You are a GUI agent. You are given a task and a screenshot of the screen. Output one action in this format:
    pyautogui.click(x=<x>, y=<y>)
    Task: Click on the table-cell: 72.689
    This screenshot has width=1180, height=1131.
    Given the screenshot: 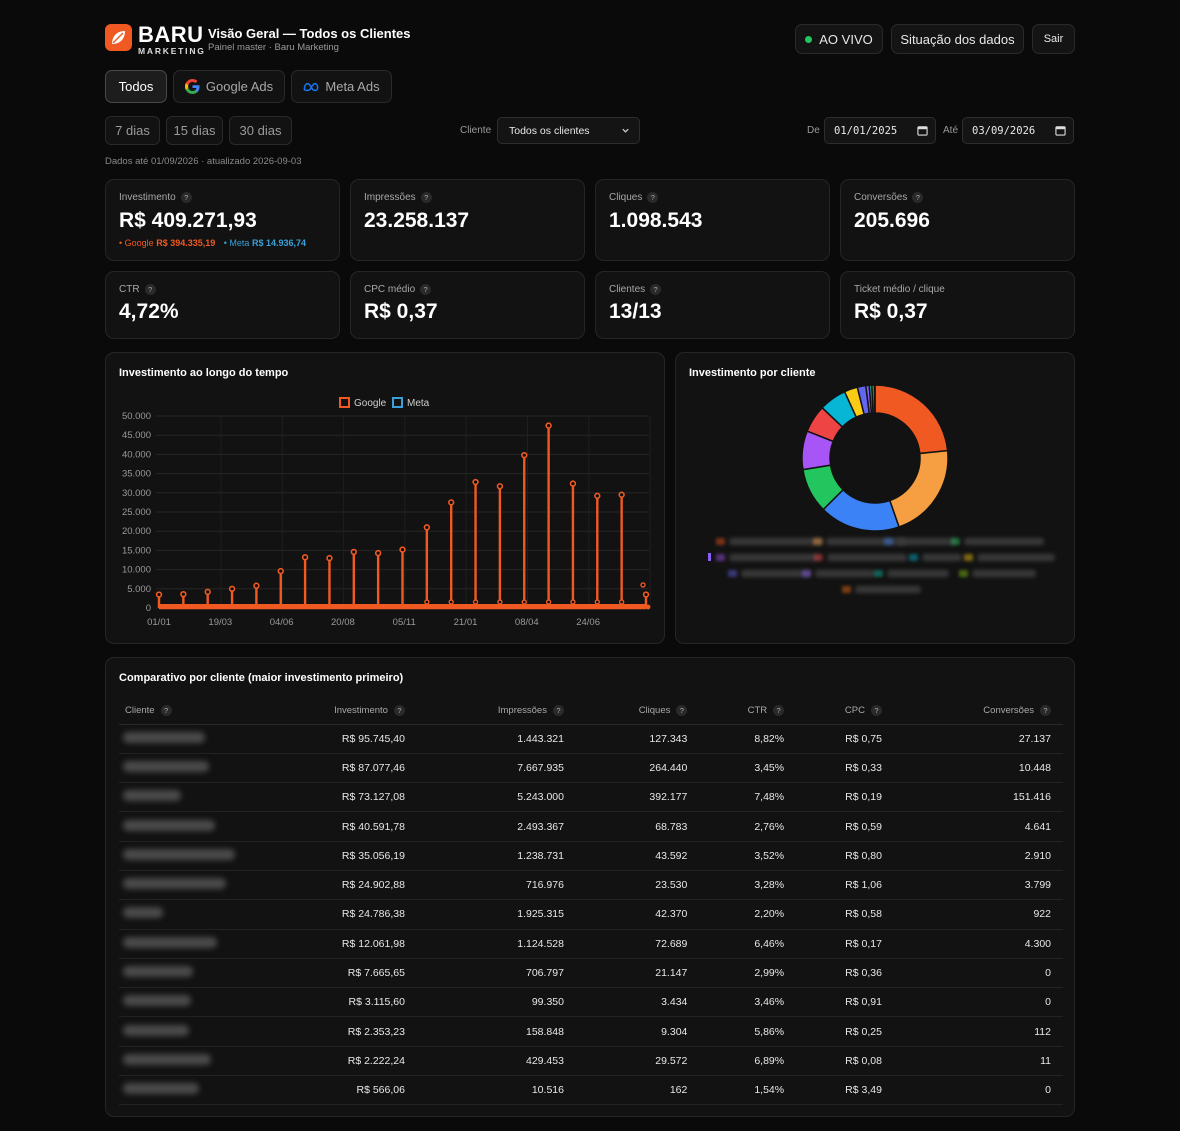 What is the action you would take?
    pyautogui.click(x=637, y=944)
    